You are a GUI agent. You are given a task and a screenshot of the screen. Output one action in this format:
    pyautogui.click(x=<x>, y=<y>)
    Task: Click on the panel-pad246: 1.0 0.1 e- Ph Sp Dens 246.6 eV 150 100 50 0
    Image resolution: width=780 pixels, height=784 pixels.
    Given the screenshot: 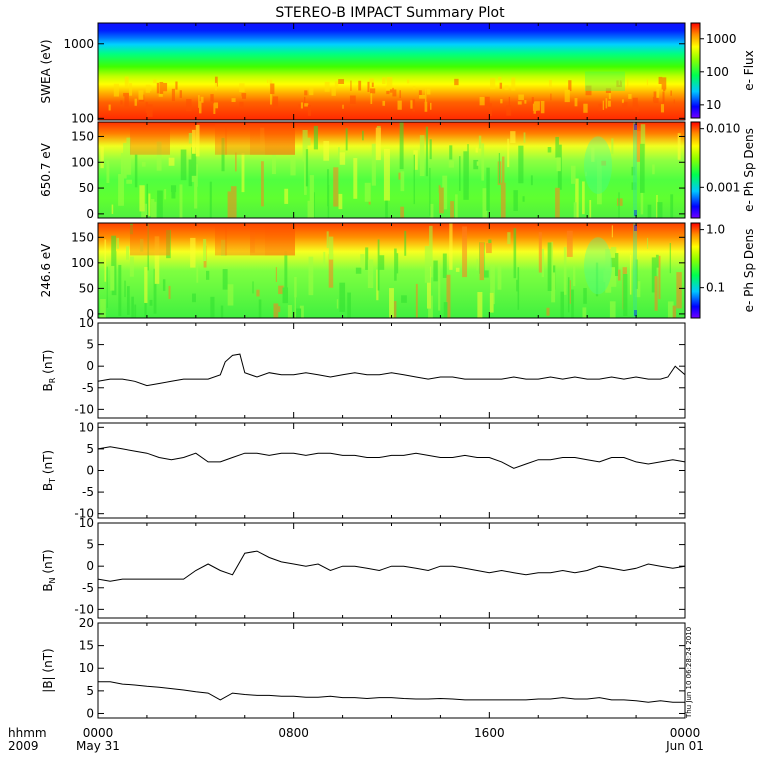 What is the action you would take?
    pyautogui.click(x=397, y=271)
    